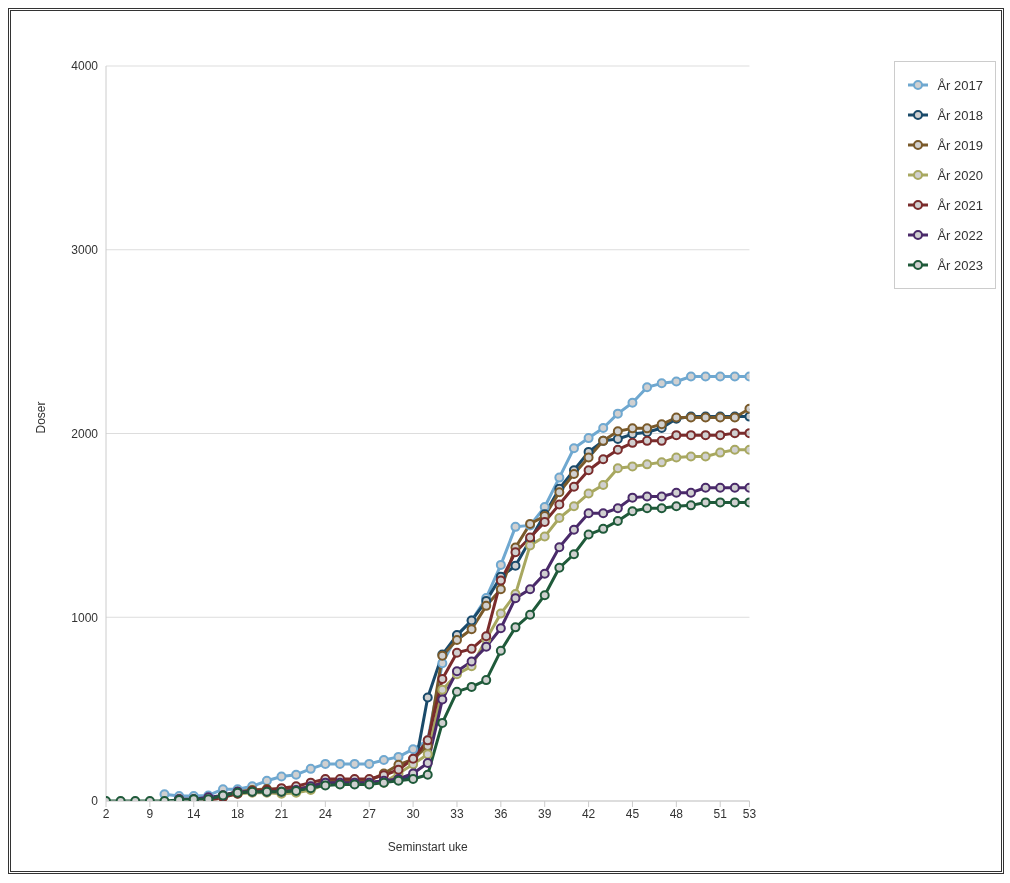  I want to click on legend-label: År 2020, so click(960, 175).